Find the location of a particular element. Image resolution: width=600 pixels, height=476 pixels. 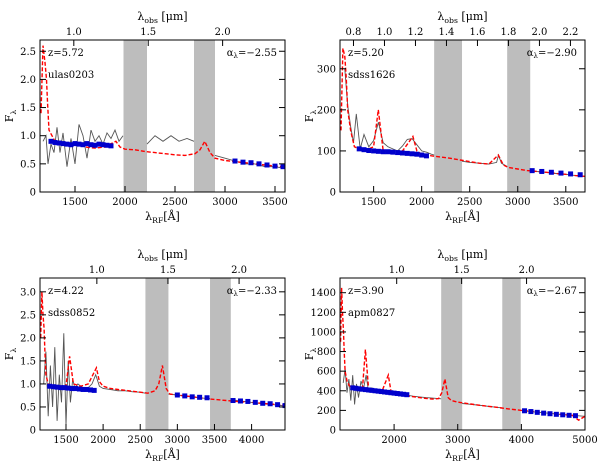

top-axis-label: λobs [μm] is located at coordinates (162, 17).